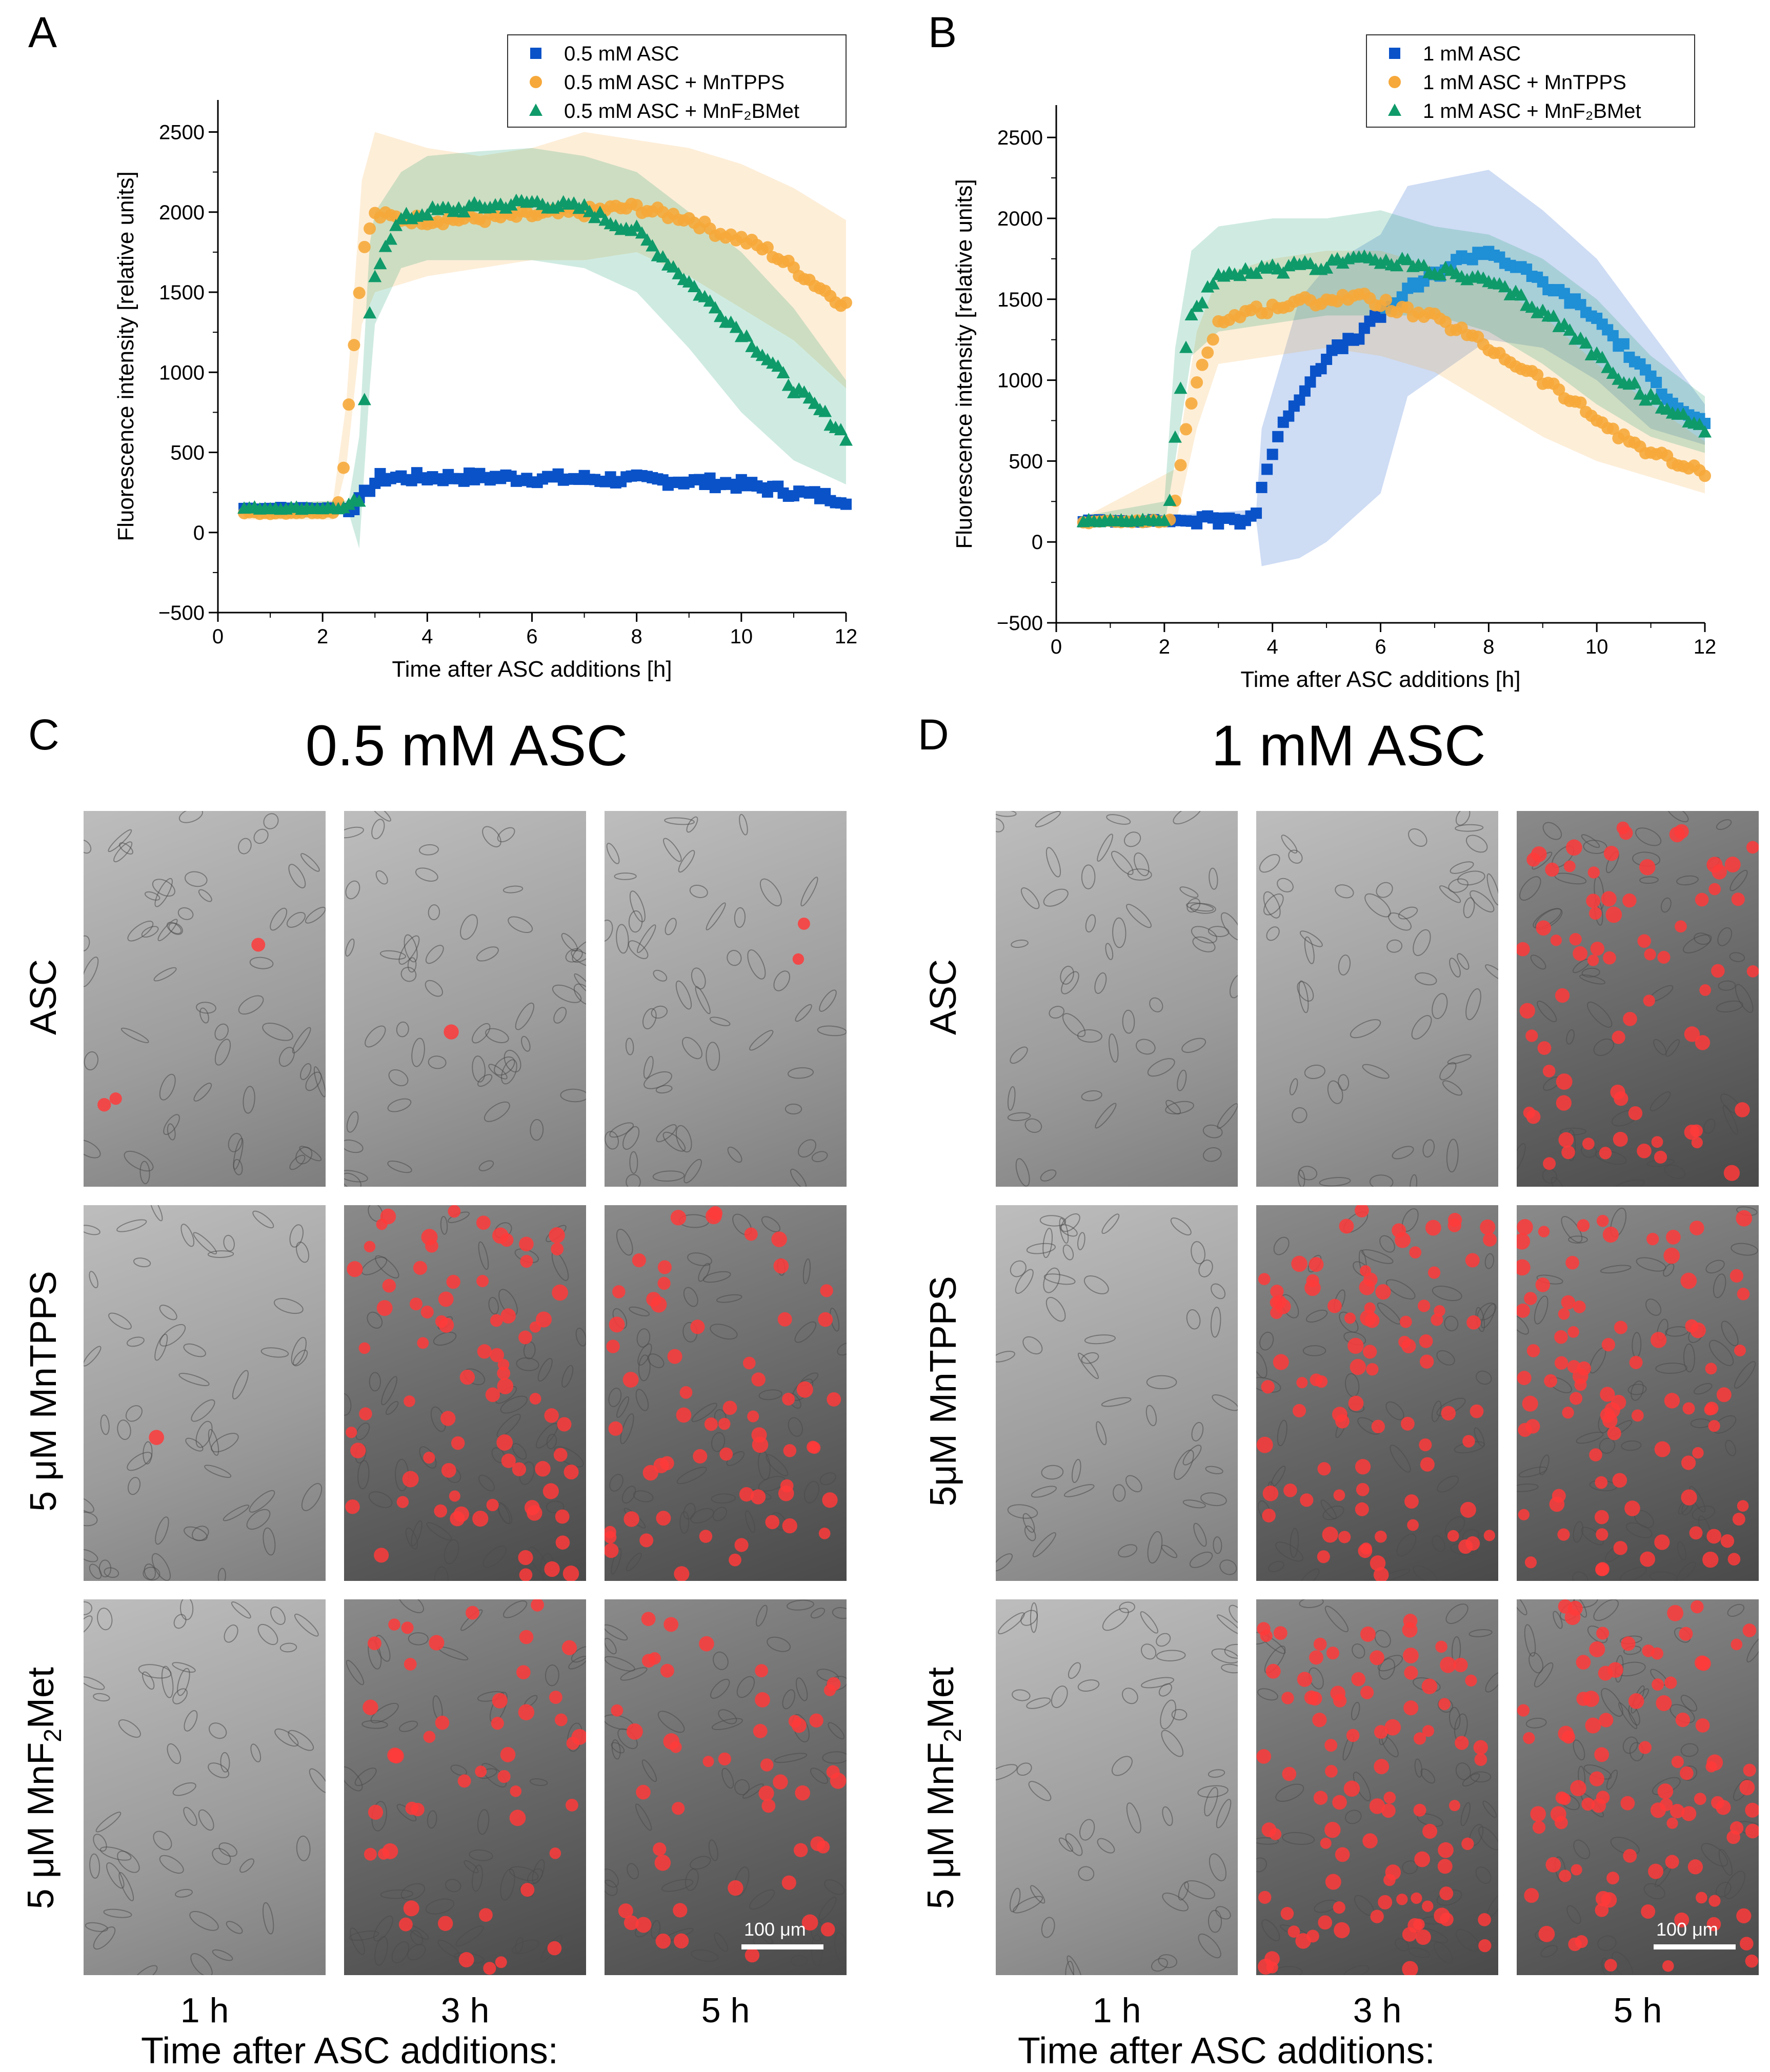  Describe the element at coordinates (1705, 476) in the screenshot. I see `chart-b-point-circle` at that location.